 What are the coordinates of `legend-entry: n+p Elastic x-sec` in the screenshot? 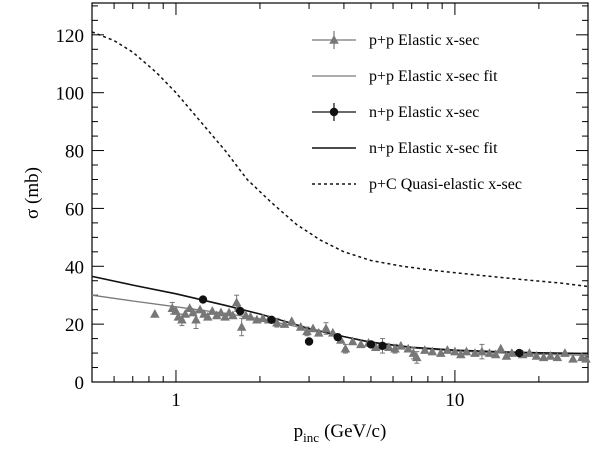 It's located at (395, 112).